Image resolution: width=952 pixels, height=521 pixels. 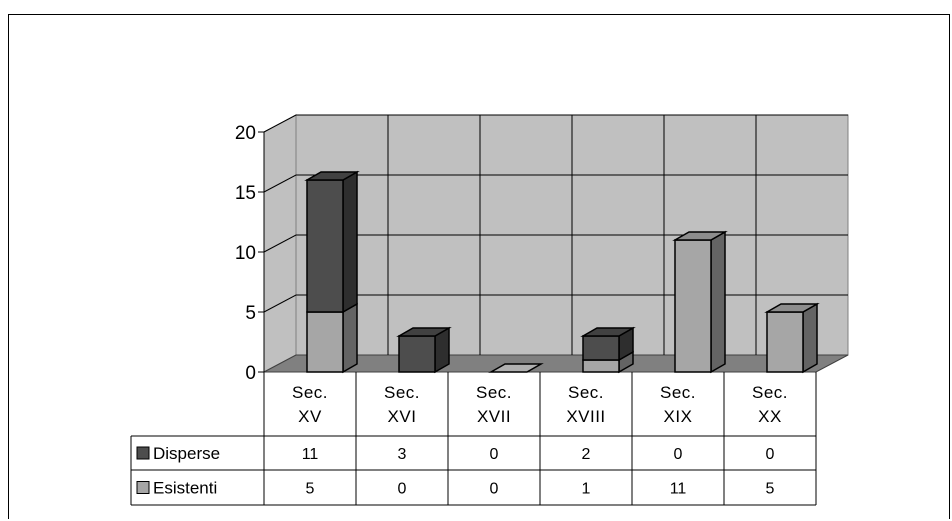 I want to click on y-axis: 0 5 10 15 20, so click(x=250, y=253).